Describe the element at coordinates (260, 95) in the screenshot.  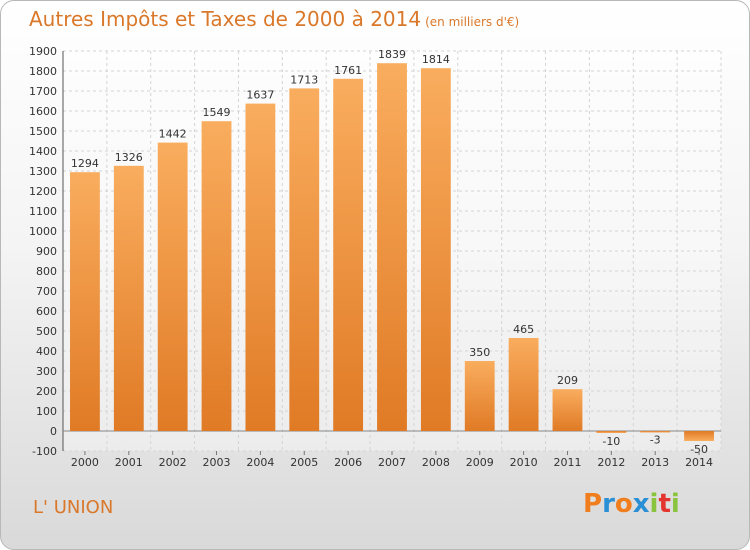
I see `data-label-2004: 1637` at that location.